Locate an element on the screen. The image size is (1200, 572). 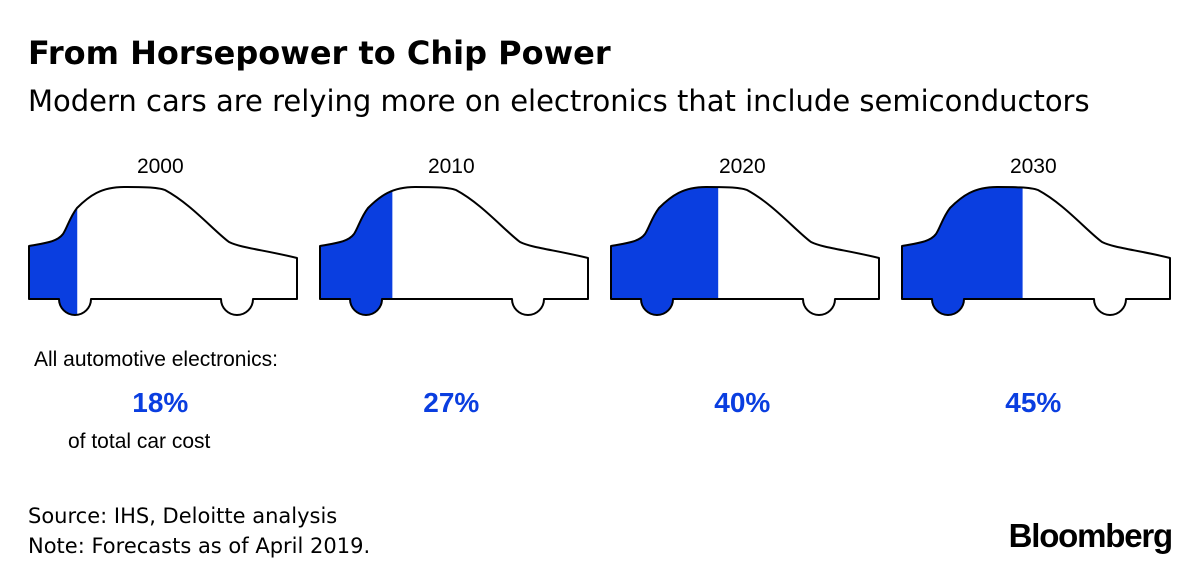
car-2010: 2010 27% is located at coordinates (454, 286).